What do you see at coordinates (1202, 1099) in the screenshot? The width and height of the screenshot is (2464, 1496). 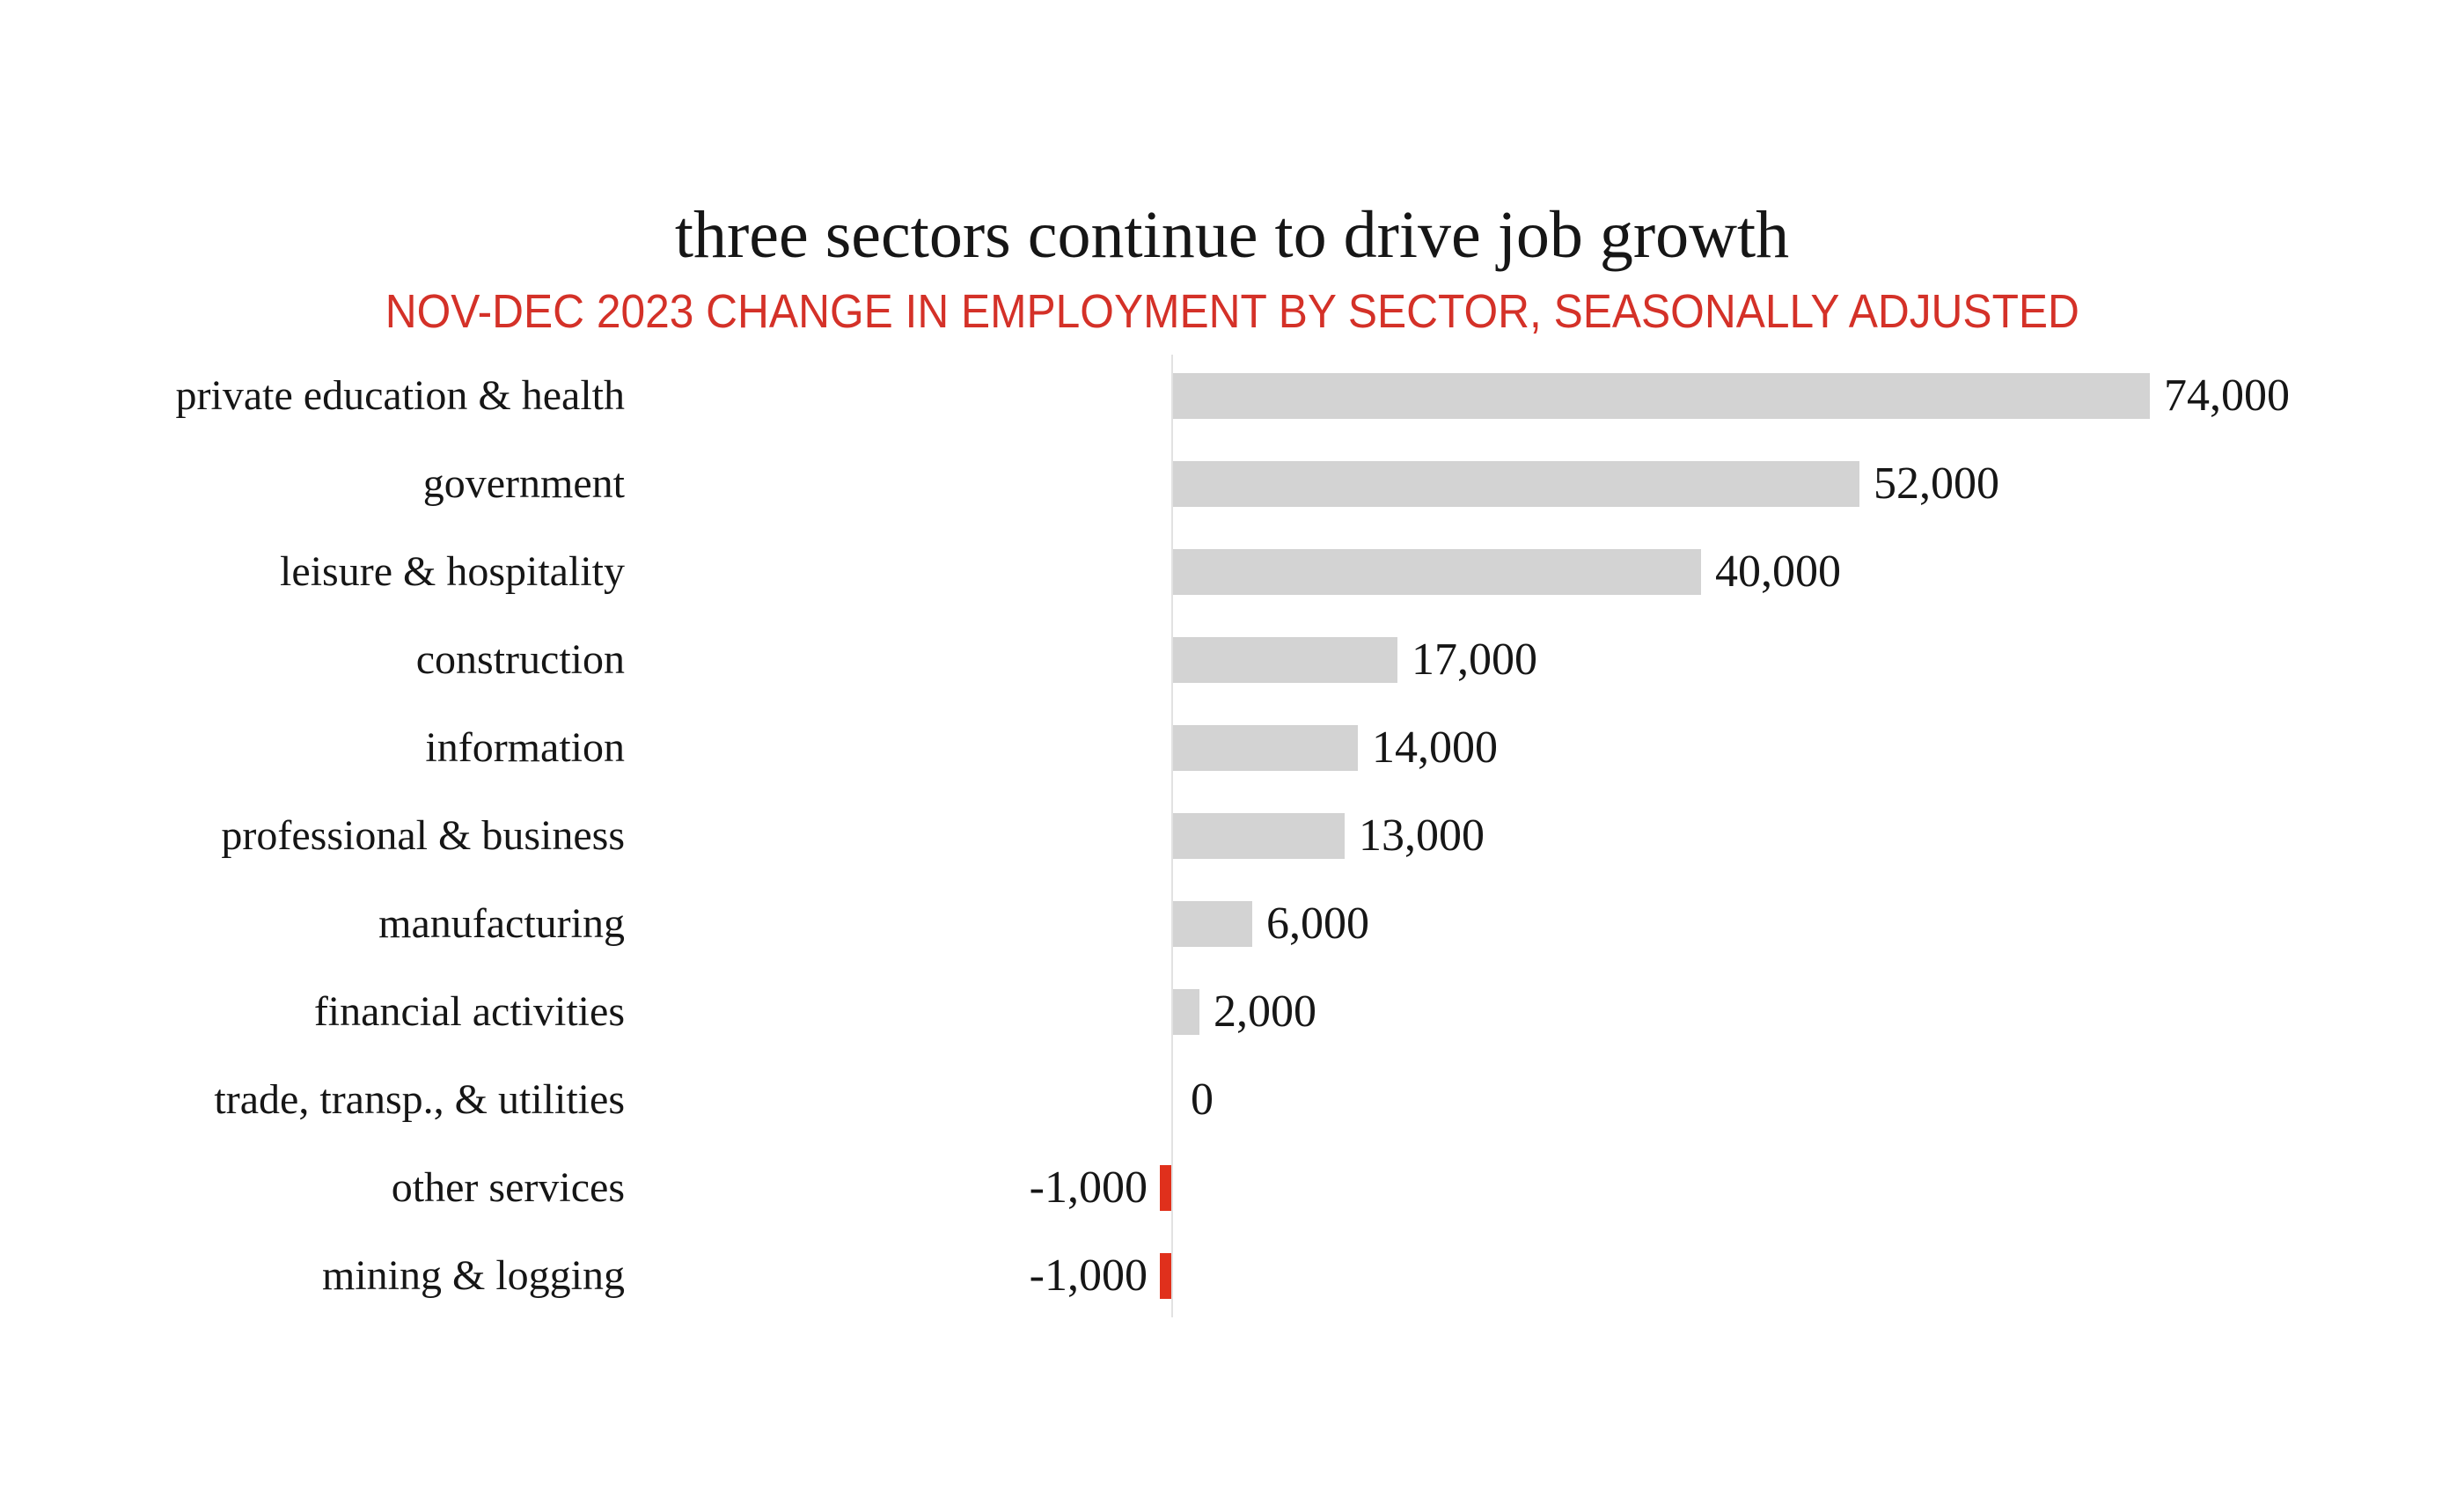 I see `value-label: 0` at bounding box center [1202, 1099].